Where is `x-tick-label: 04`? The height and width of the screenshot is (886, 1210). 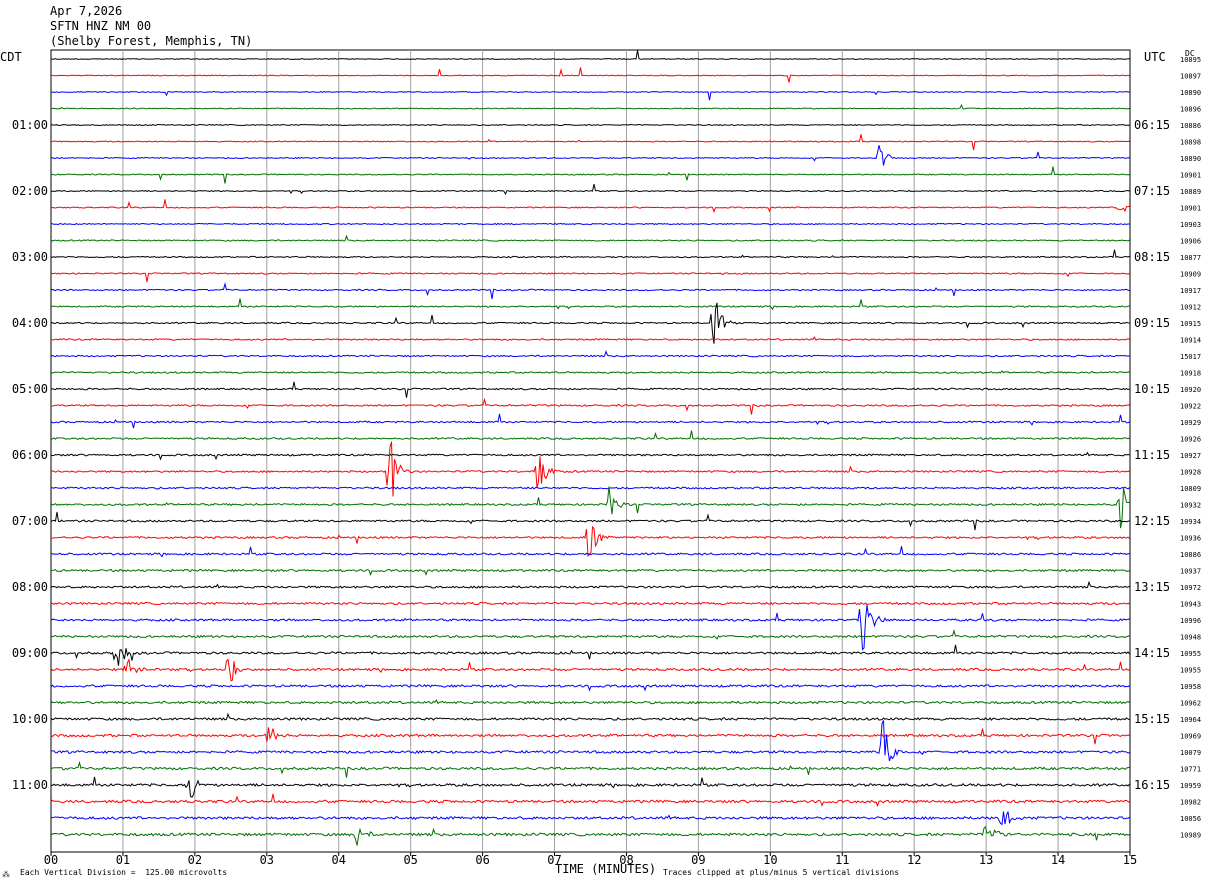
x-tick-label: 04 is located at coordinates (339, 860).